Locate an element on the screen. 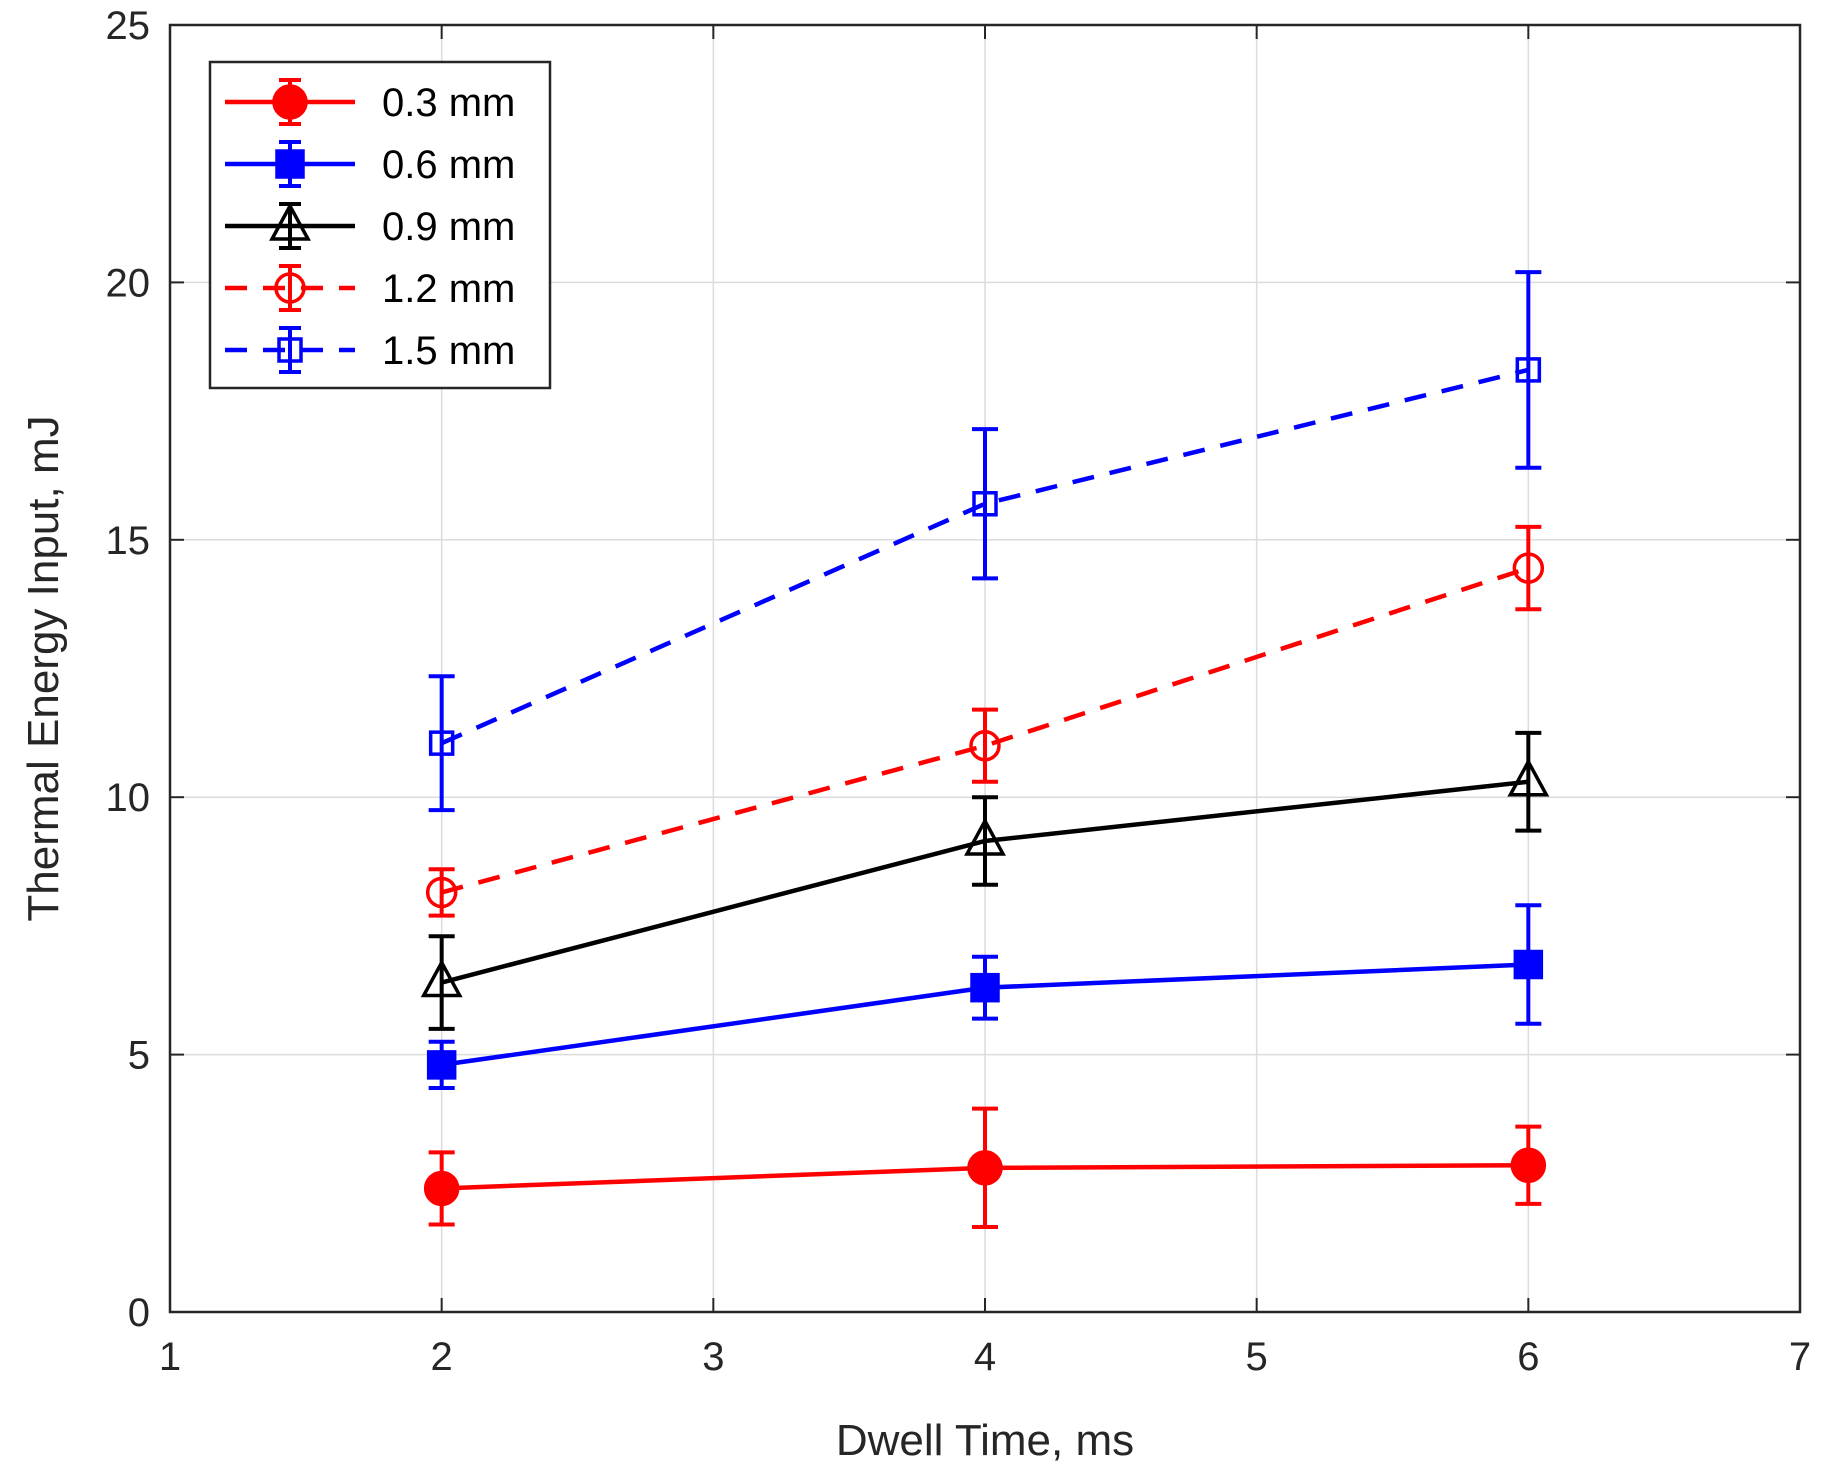  legend-entry: 0.3 mm is located at coordinates (370, 102).